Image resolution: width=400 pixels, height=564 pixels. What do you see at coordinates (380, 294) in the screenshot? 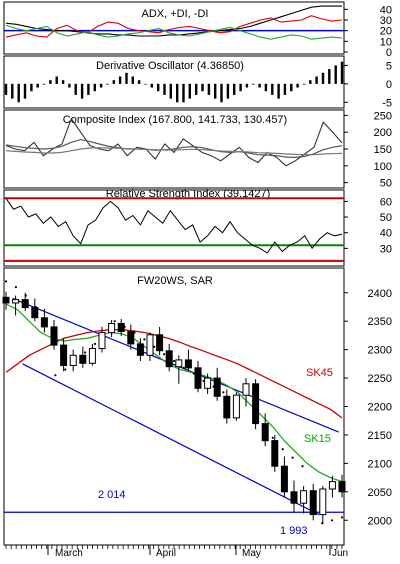
I see `price-tick-label: 2400` at bounding box center [380, 294].